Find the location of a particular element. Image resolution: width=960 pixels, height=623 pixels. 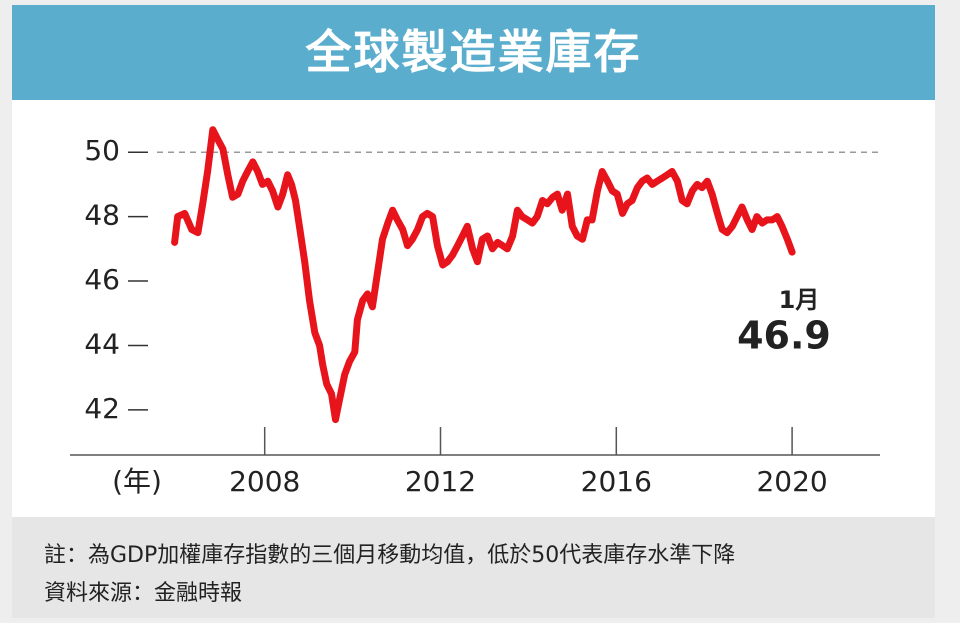

x-tick-label: 2020 is located at coordinates (791, 481).